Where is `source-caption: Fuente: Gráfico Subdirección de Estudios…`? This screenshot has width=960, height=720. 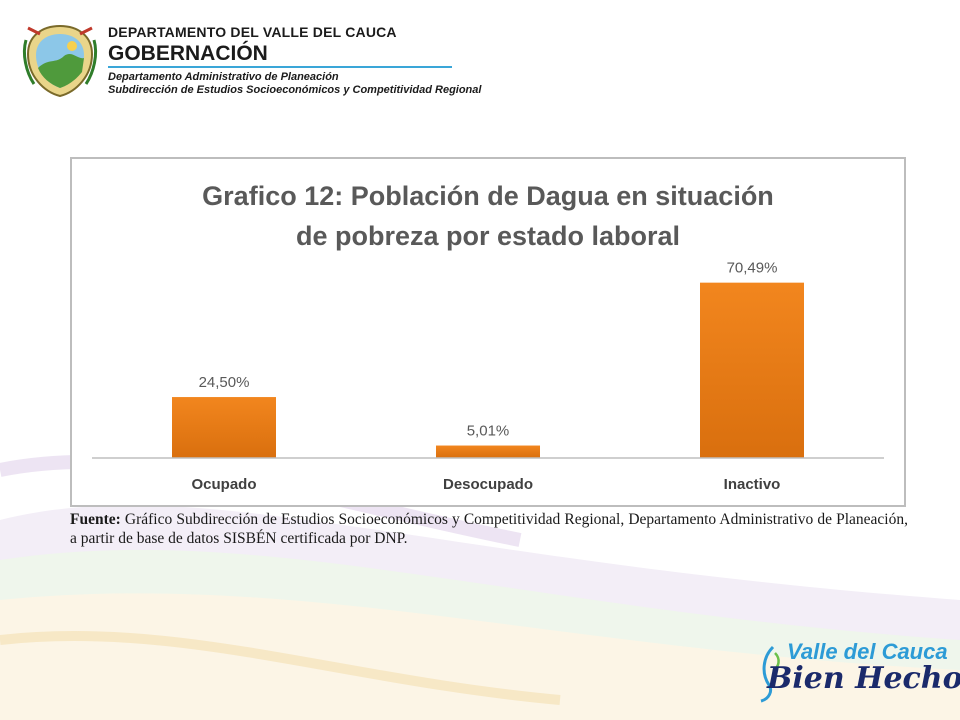
source-caption: Fuente: Gráfico Subdirección de Estudios… is located at coordinates (489, 529).